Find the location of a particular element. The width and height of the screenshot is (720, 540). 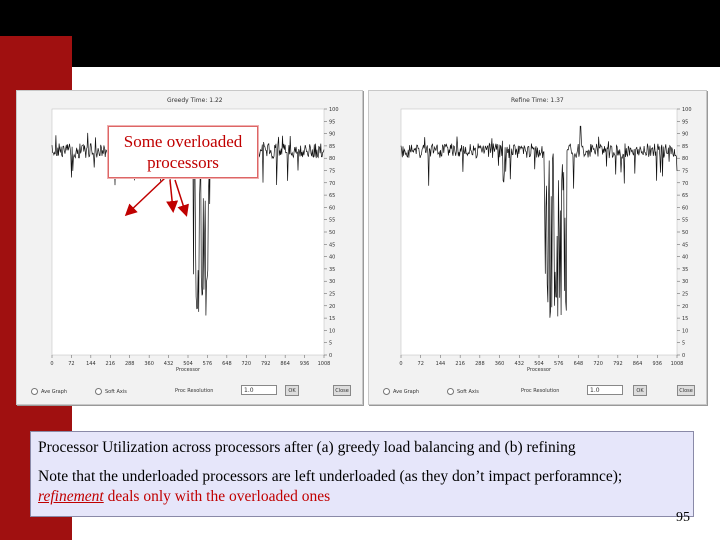

y-tick-label: 65 is located at coordinates (685, 196).